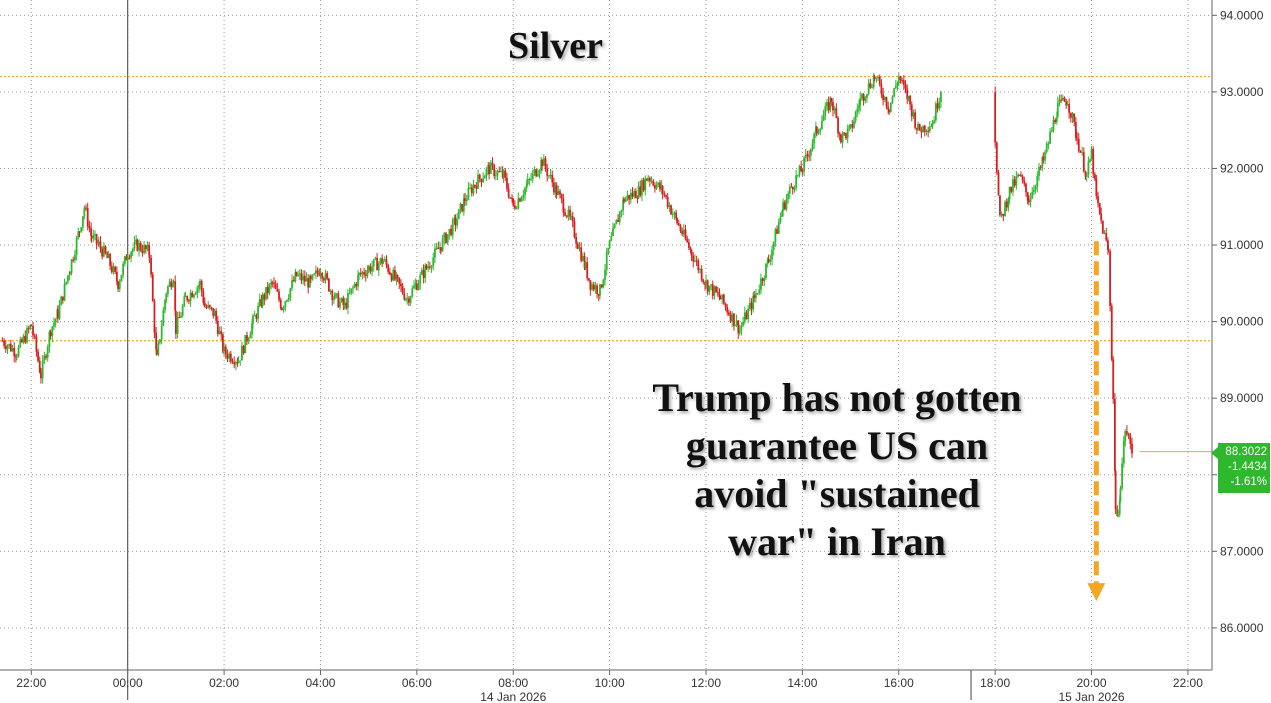 This screenshot has height=703, width=1271. Describe the element at coordinates (802, 683) in the screenshot. I see `x-tick-label: 14:00` at that location.